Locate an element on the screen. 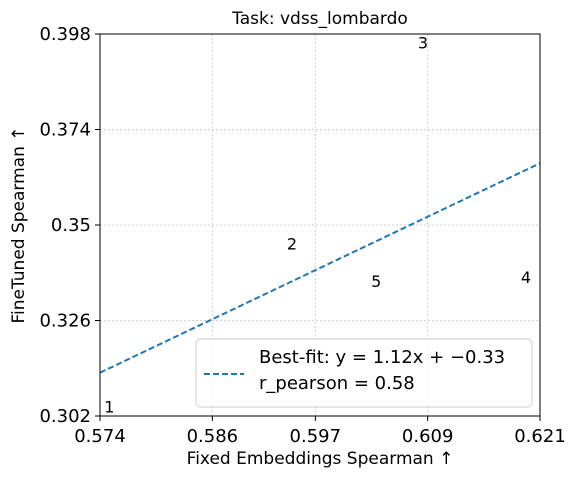 The width and height of the screenshot is (577, 478). y-tick-label: 0.35 is located at coordinates (71, 225).